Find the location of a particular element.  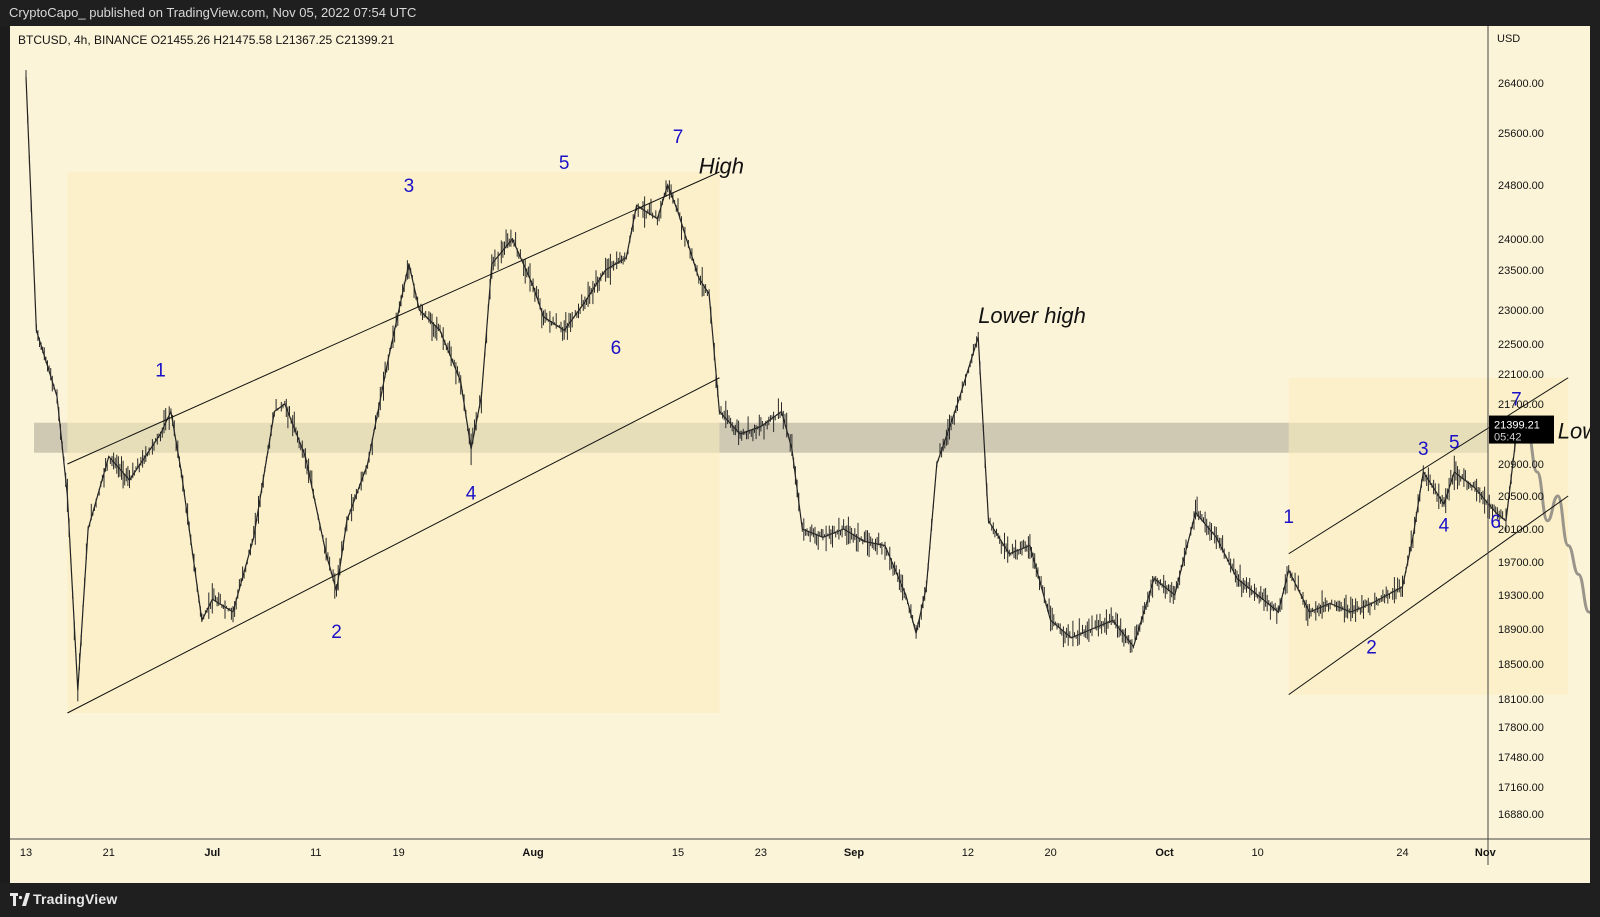

brand-name: TradingView is located at coordinates (75, 899).